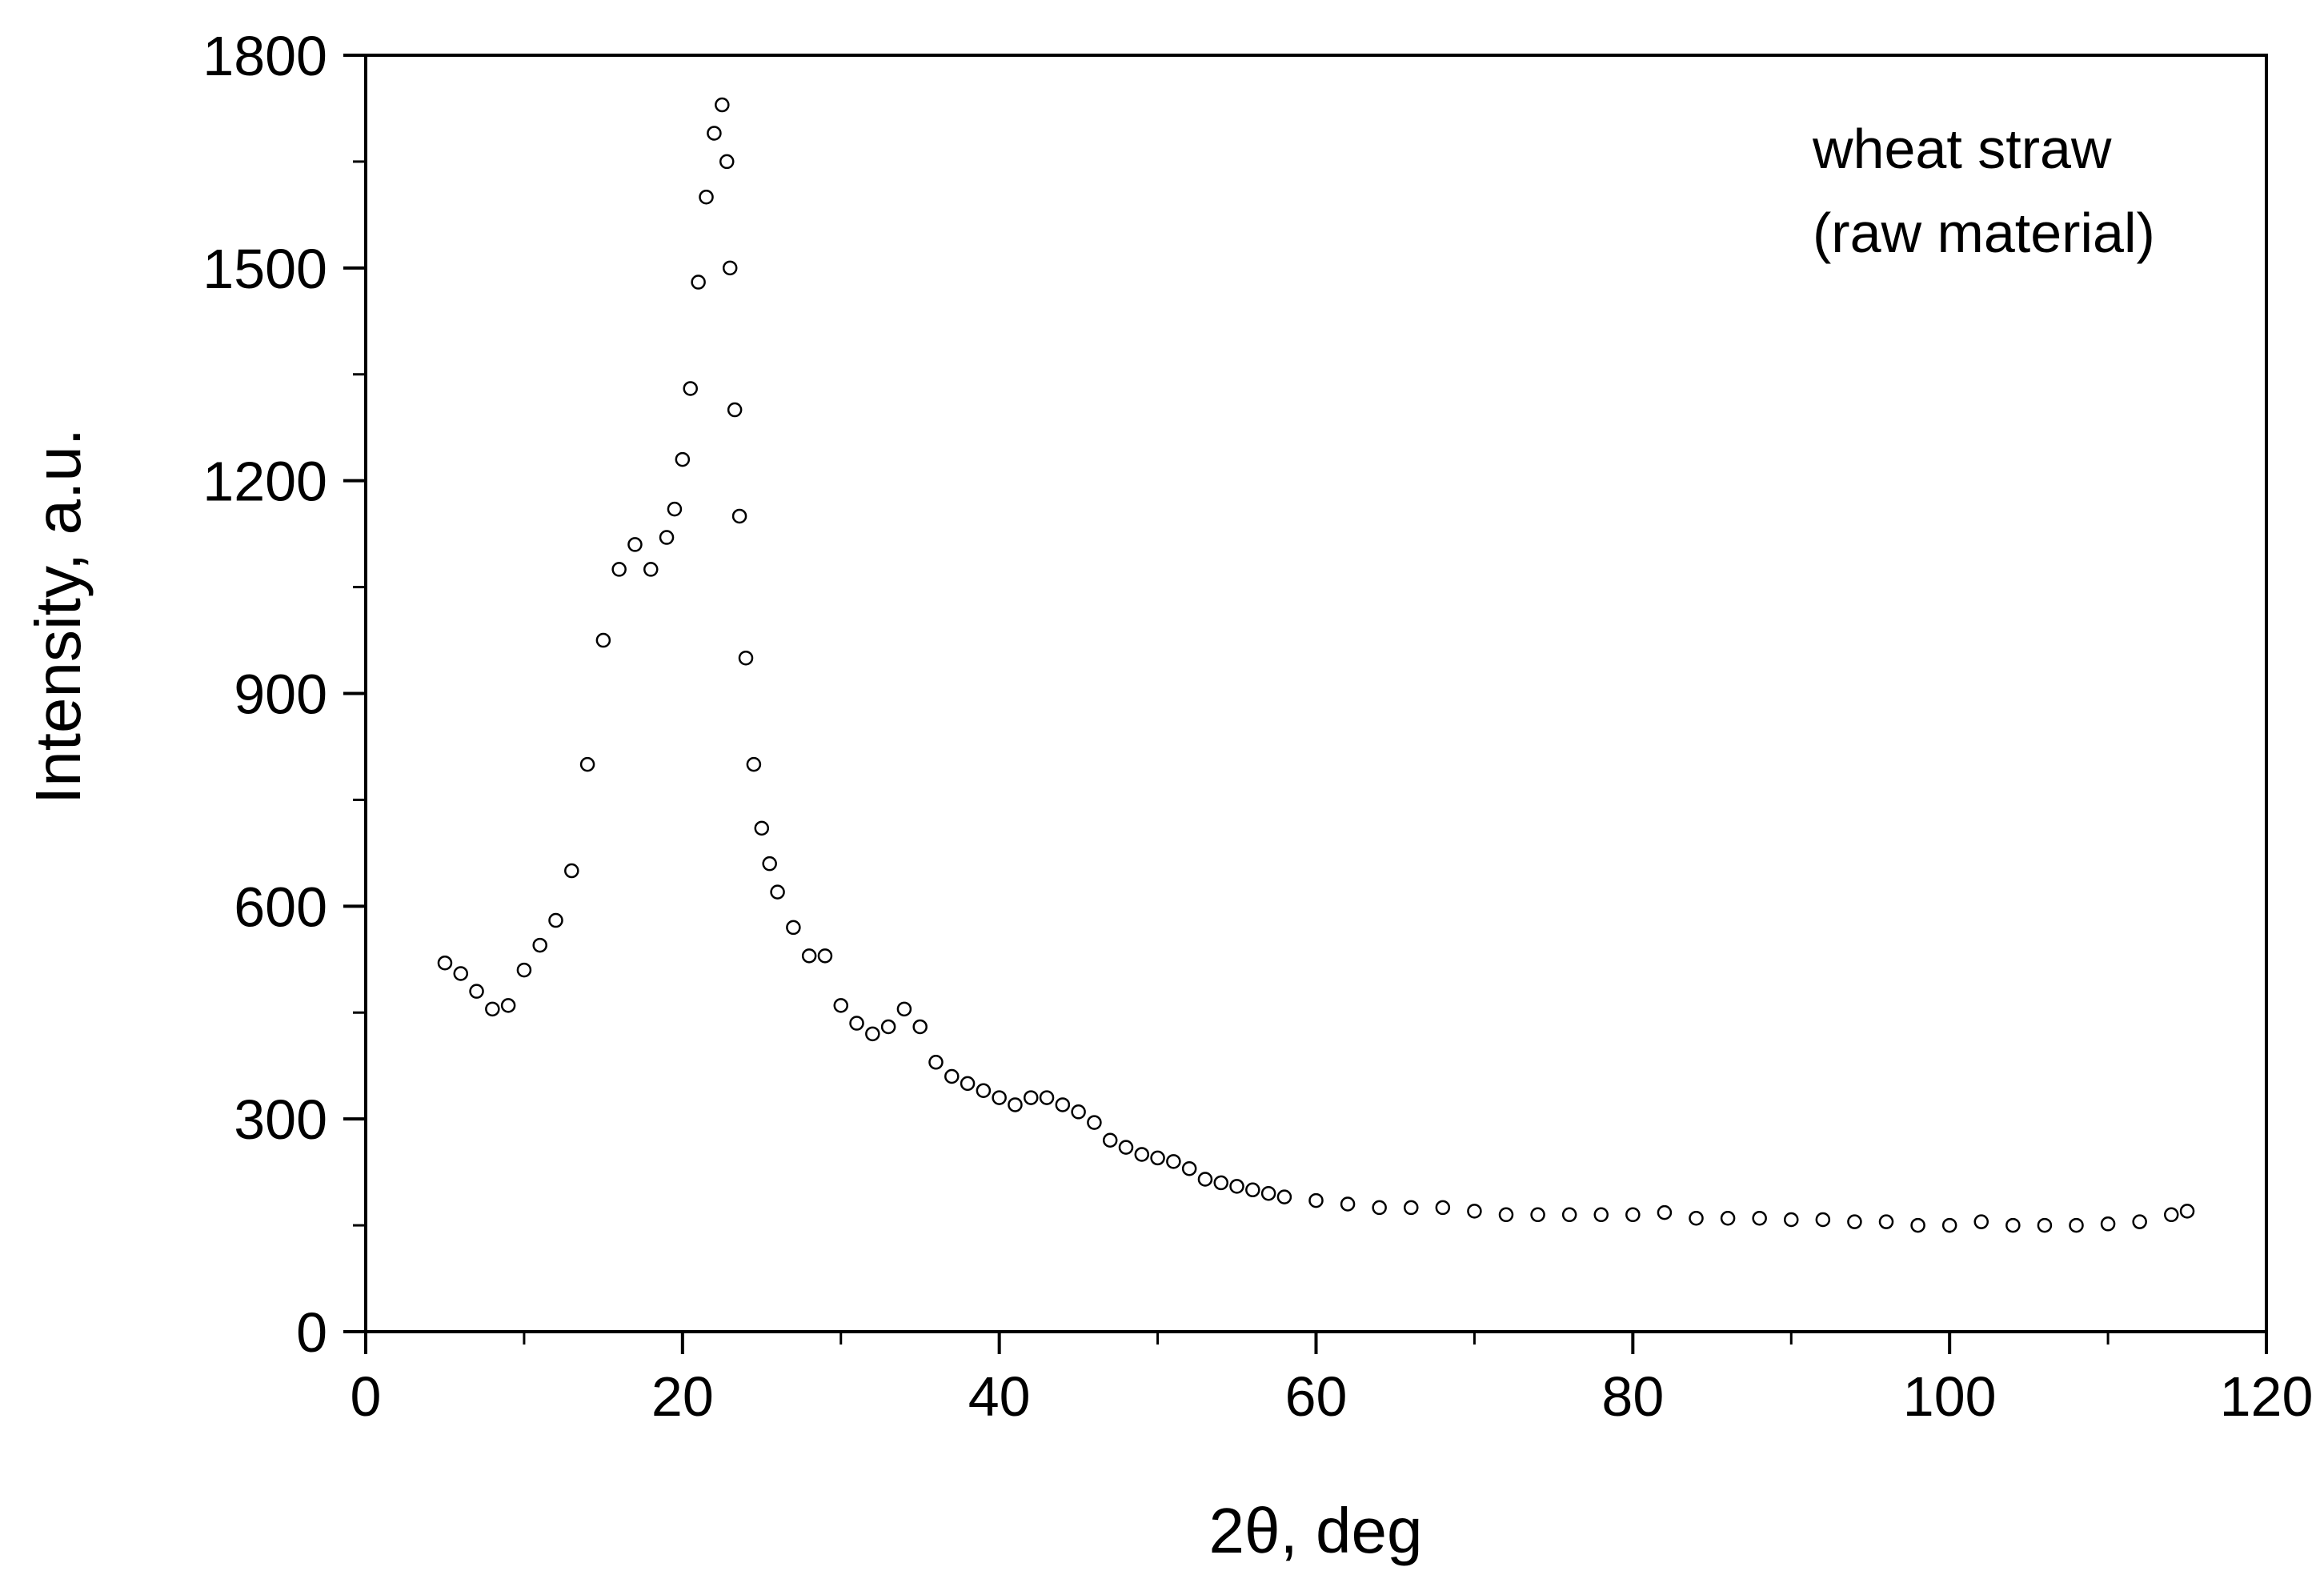  Describe the element at coordinates (1317, 1396) in the screenshot. I see `x-tick-label: 60` at that location.